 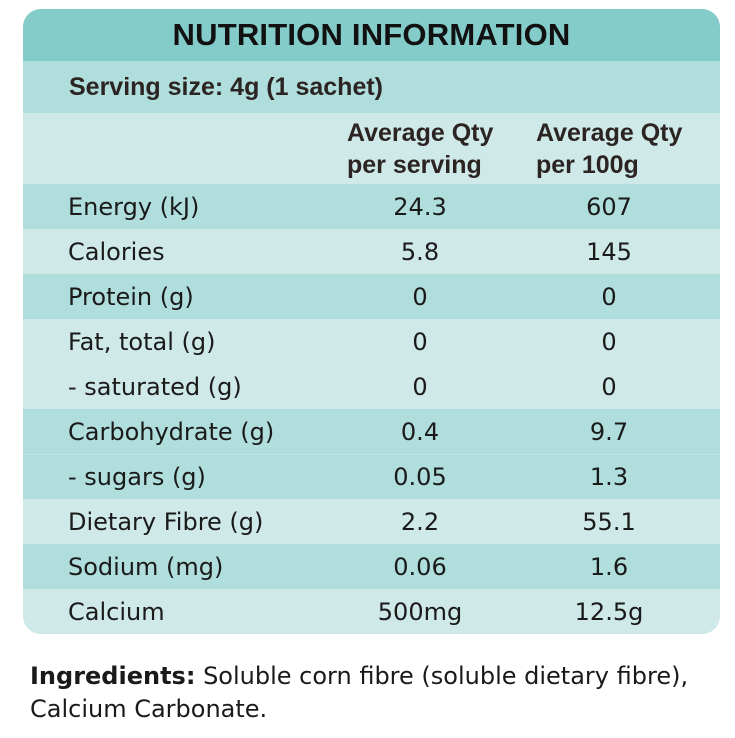 I want to click on row-per-100g: 12.5g, so click(x=609, y=611).